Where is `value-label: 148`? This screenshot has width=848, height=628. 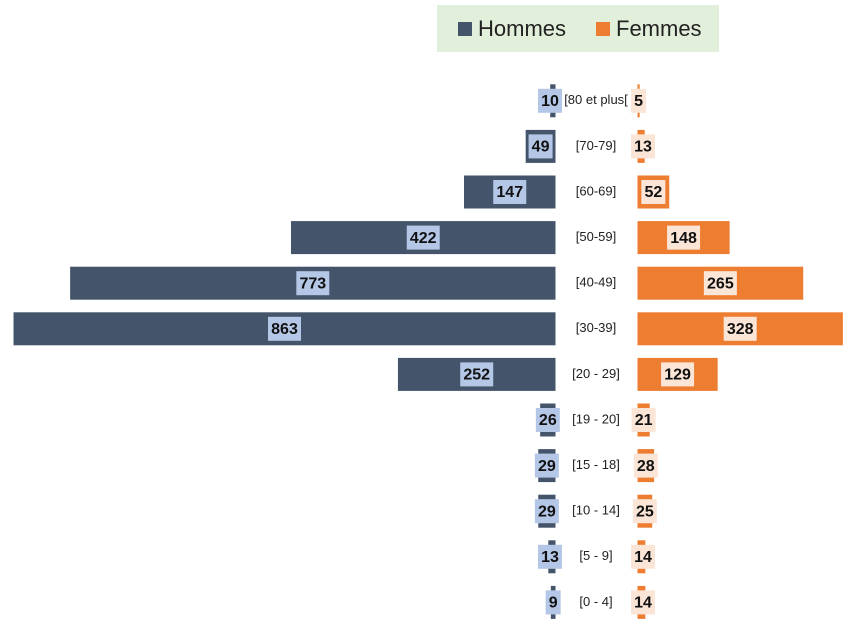
value-label: 148 is located at coordinates (683, 238).